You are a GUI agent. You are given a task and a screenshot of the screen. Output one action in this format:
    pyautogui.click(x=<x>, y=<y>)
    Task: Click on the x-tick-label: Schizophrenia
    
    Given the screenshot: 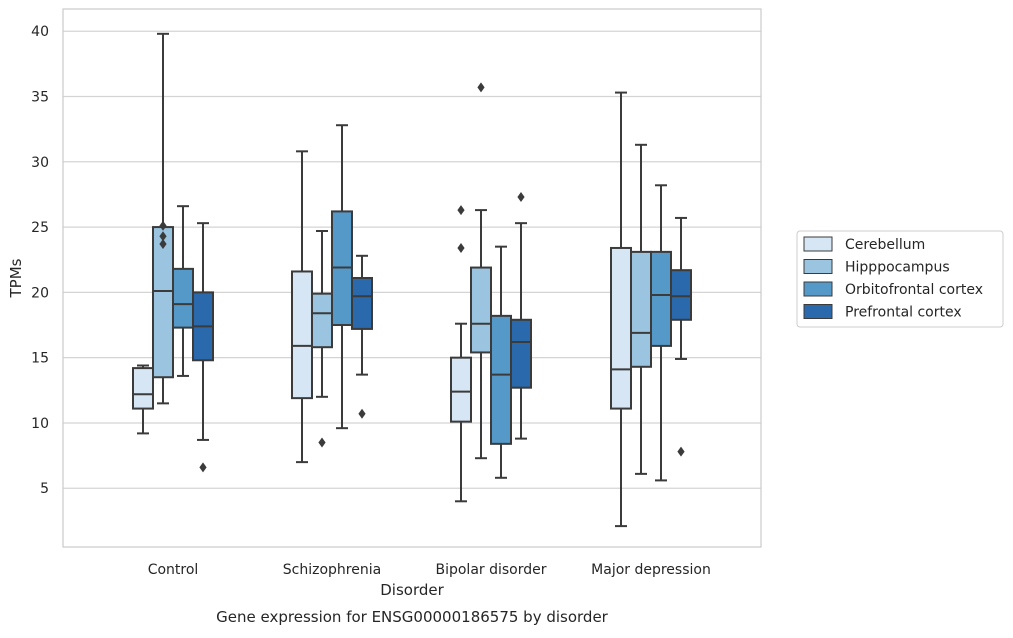 What is the action you would take?
    pyautogui.click(x=332, y=570)
    